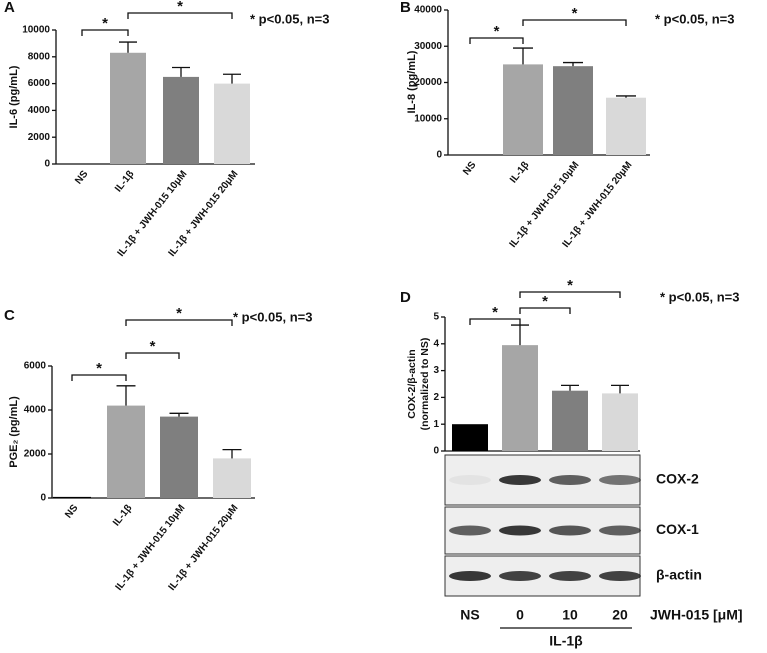  Describe the element at coordinates (677, 529) in the screenshot. I see `blot-label: COX-1` at that location.